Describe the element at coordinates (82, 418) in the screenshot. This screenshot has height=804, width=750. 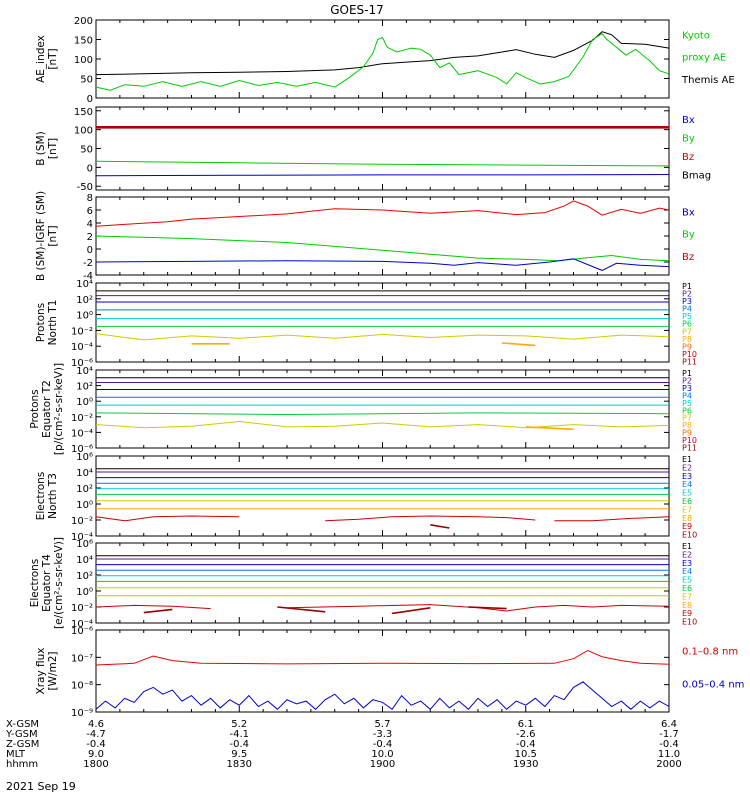
I see `y-tick-label: 10⁻²` at that location.